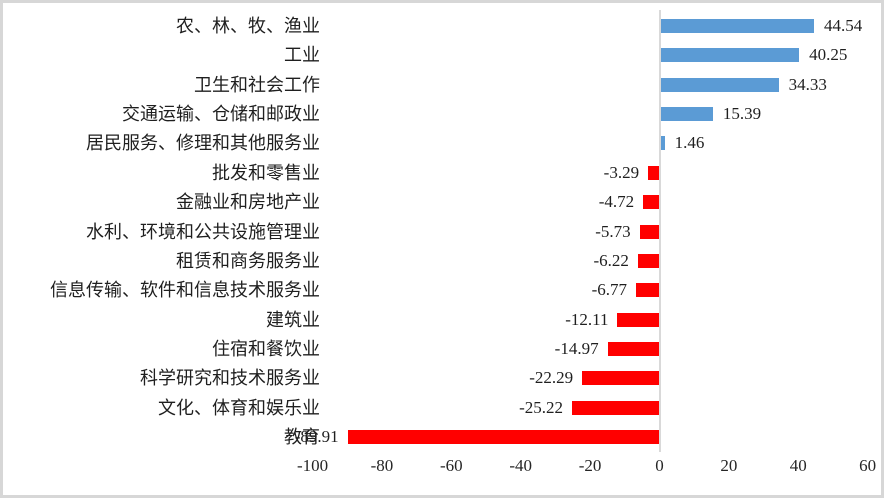  What do you see at coordinates (868, 465) in the screenshot?
I see `x-axis-tick-label: 60` at bounding box center [868, 465].